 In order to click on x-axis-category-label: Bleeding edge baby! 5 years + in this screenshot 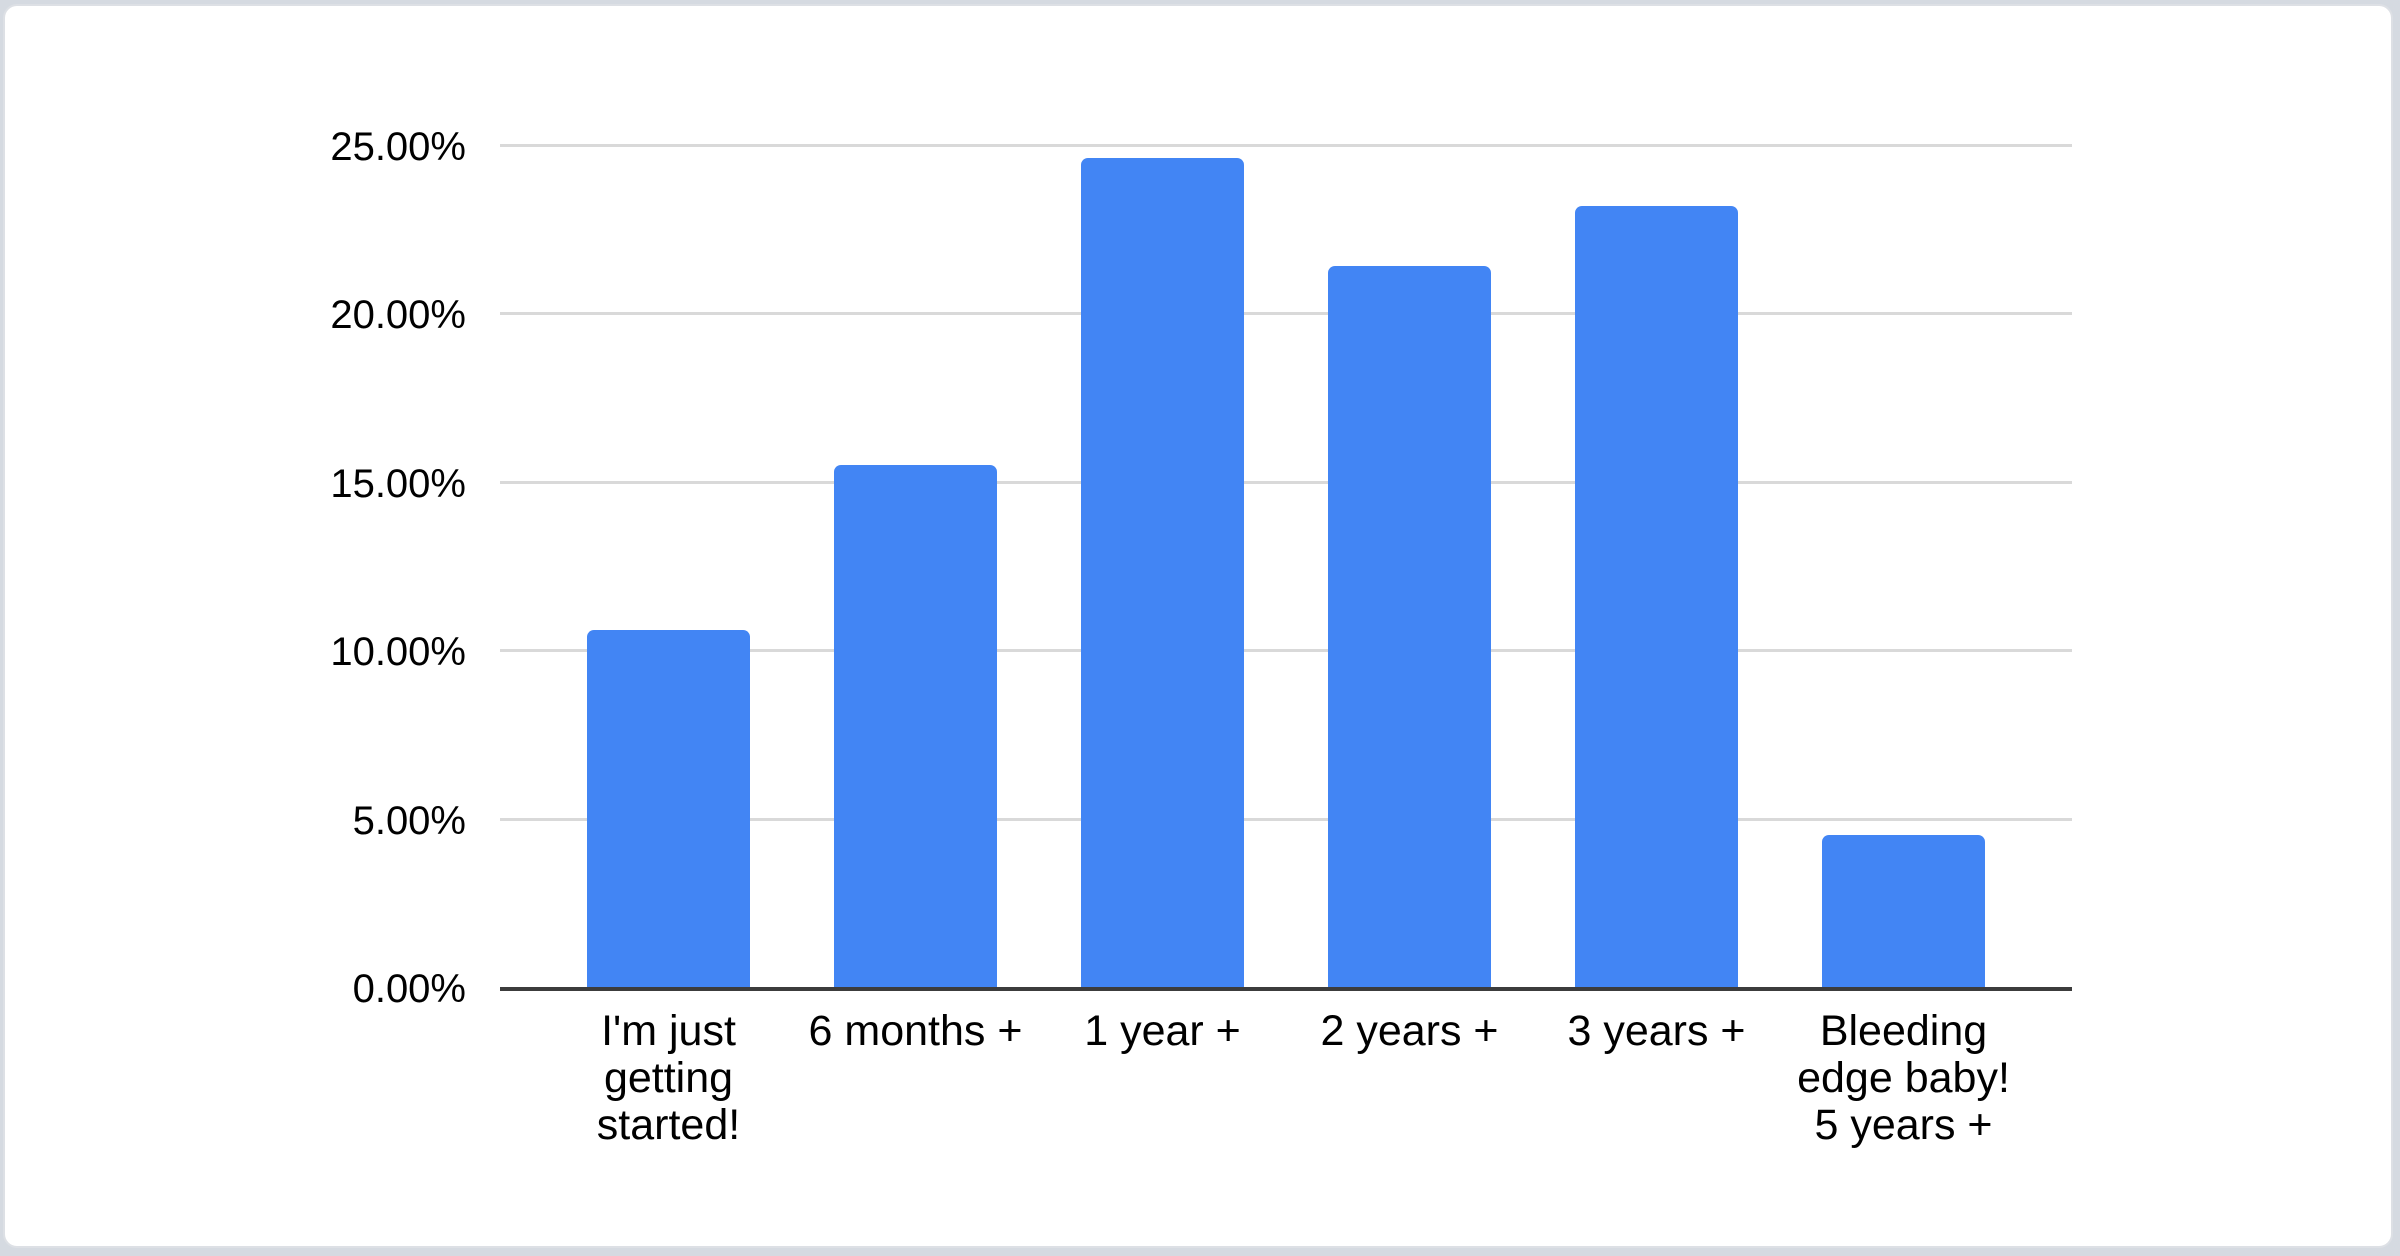, I will do `click(1903, 1078)`.